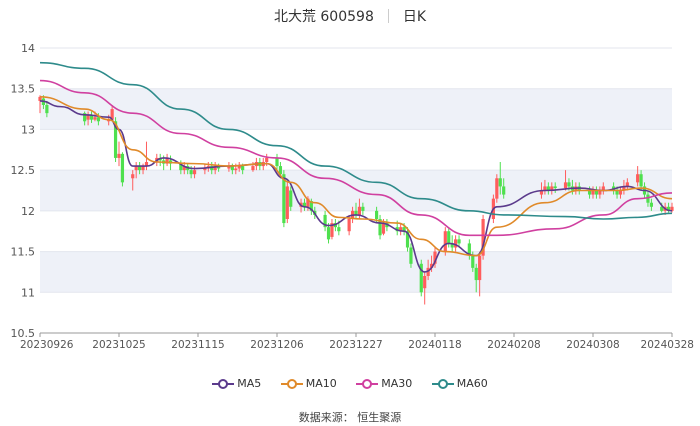 This screenshot has width=700, height=426. Describe the element at coordinates (459, 383) in the screenshot. I see `legend-item-ma60: MA60` at that location.